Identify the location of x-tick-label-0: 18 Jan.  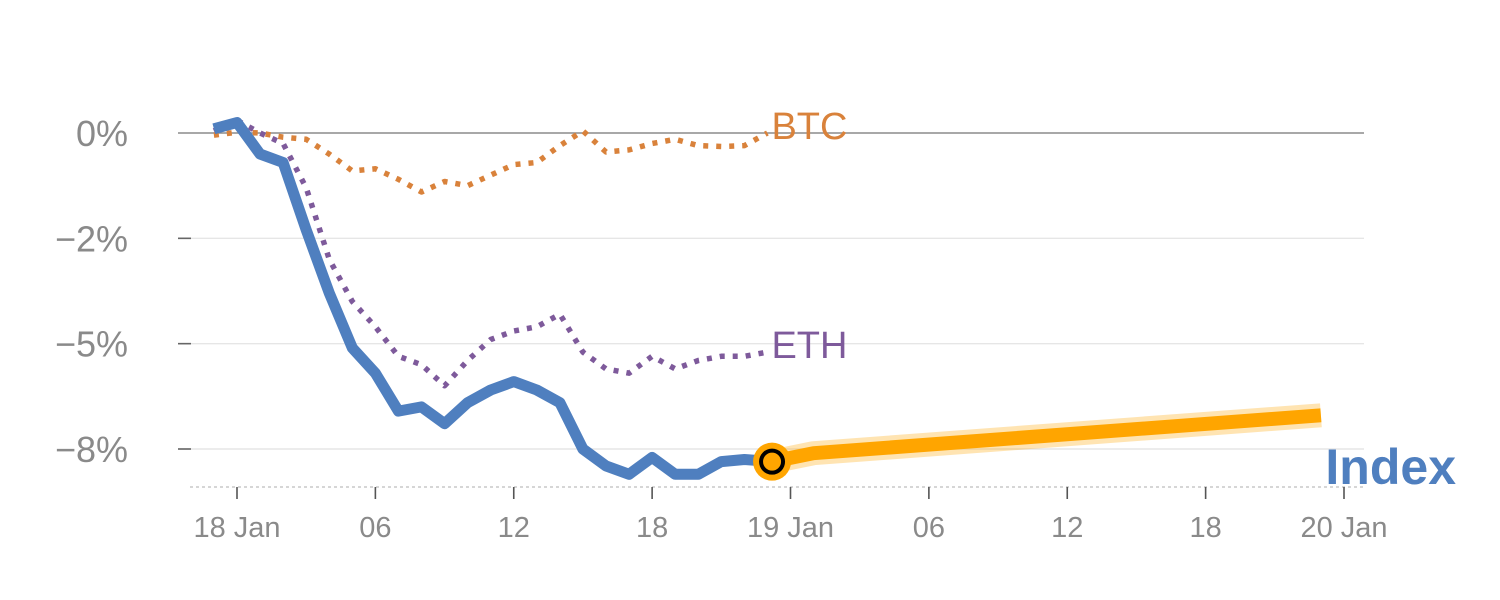
(236, 528).